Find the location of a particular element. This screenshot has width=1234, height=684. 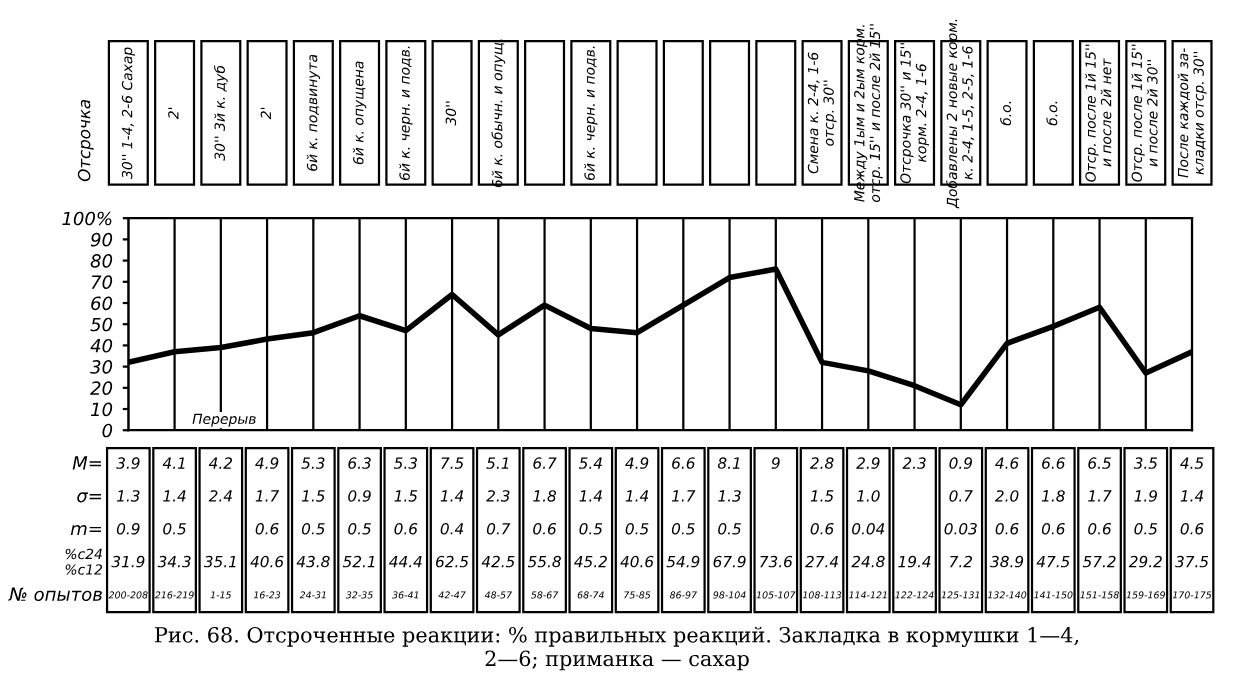

y-tick-label: 10 is located at coordinates (101, 409).